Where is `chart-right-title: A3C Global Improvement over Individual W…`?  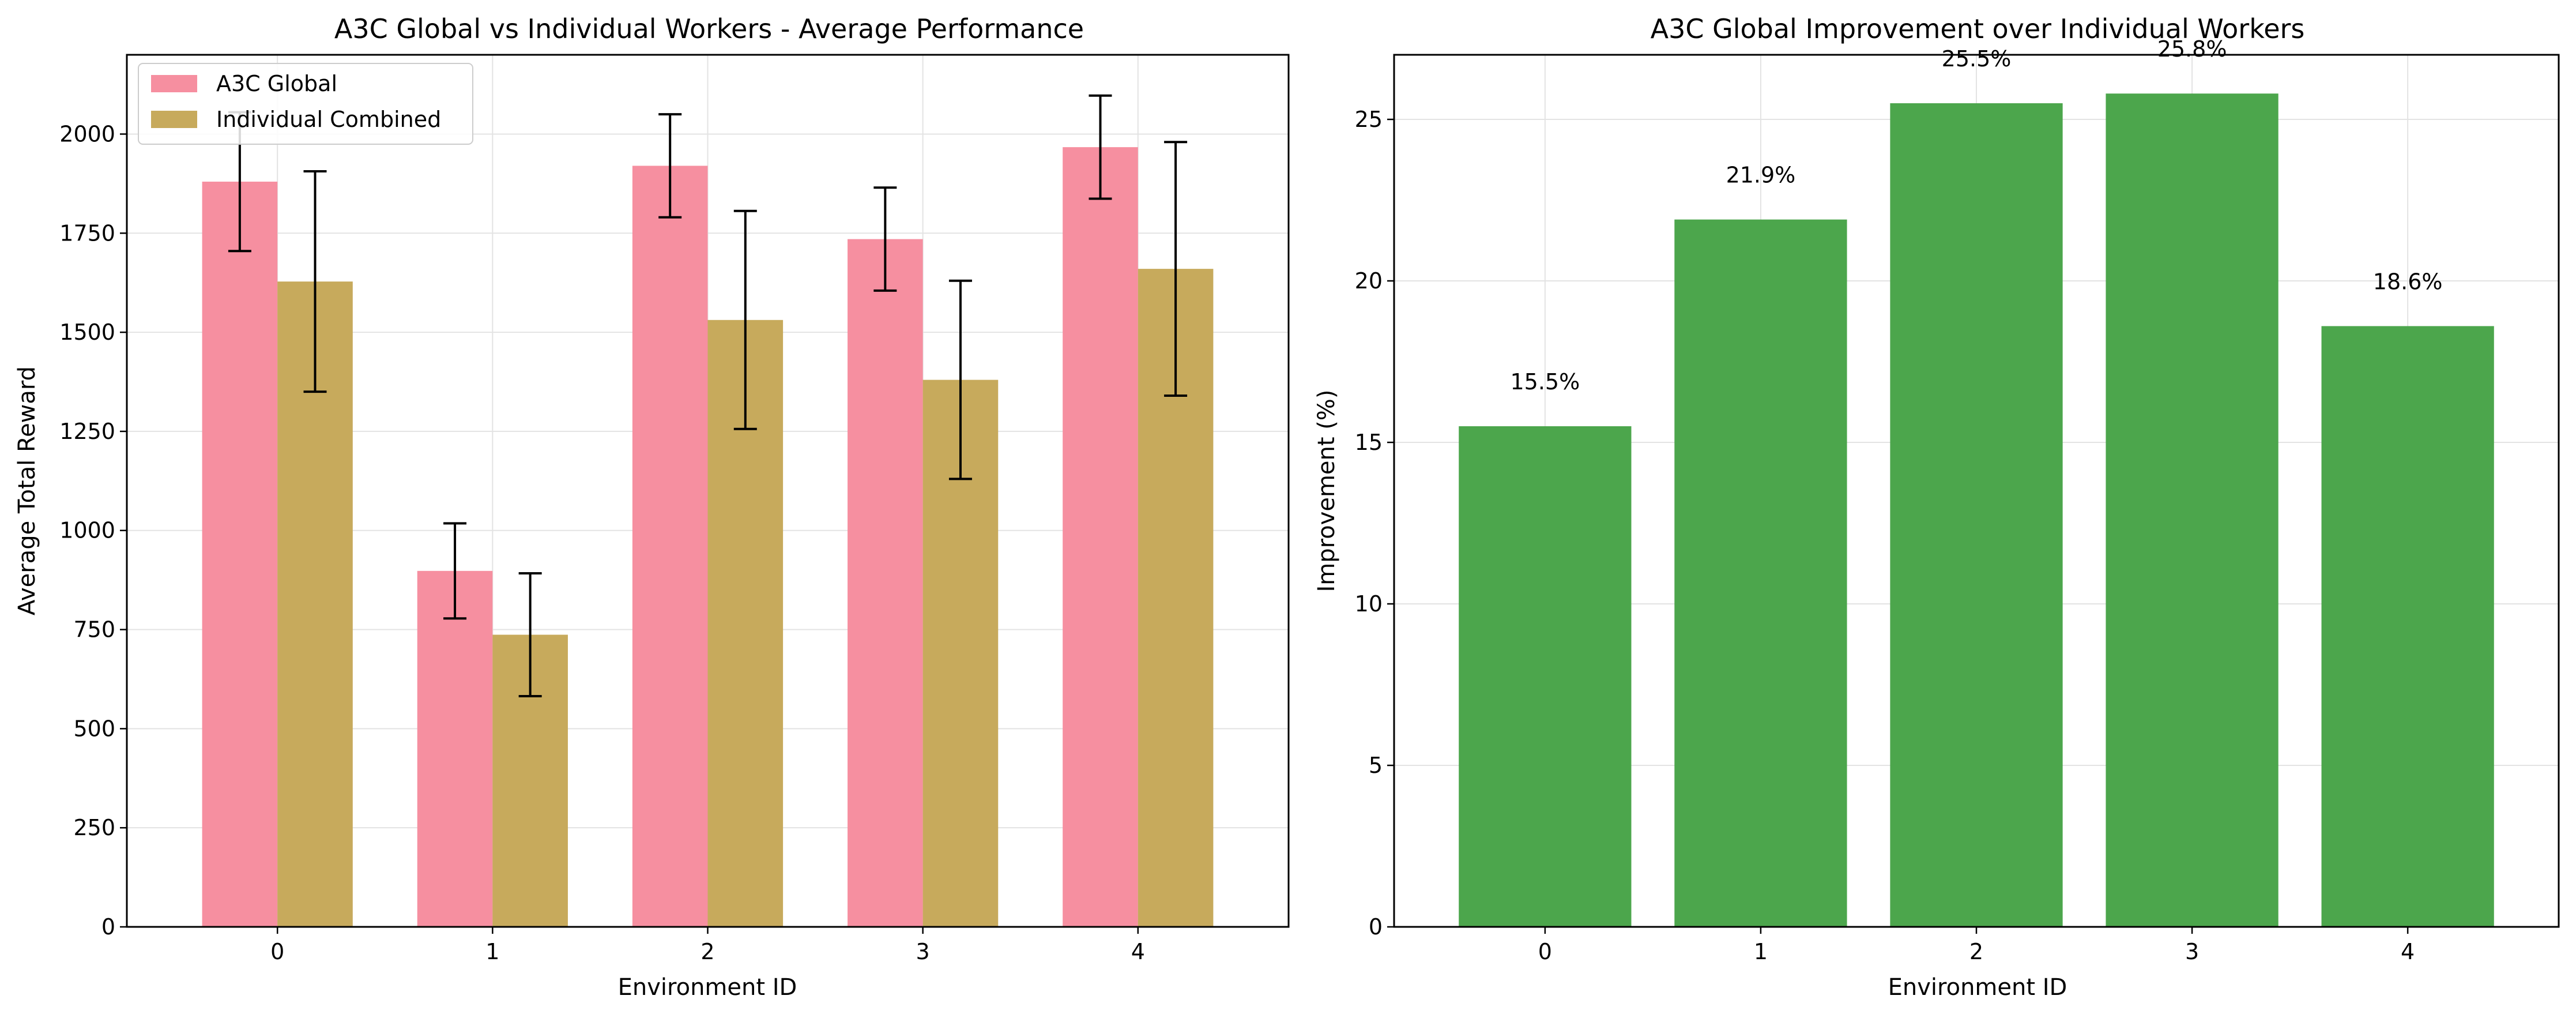 chart-right-title: A3C Global Improvement over Individual W… is located at coordinates (1978, 28).